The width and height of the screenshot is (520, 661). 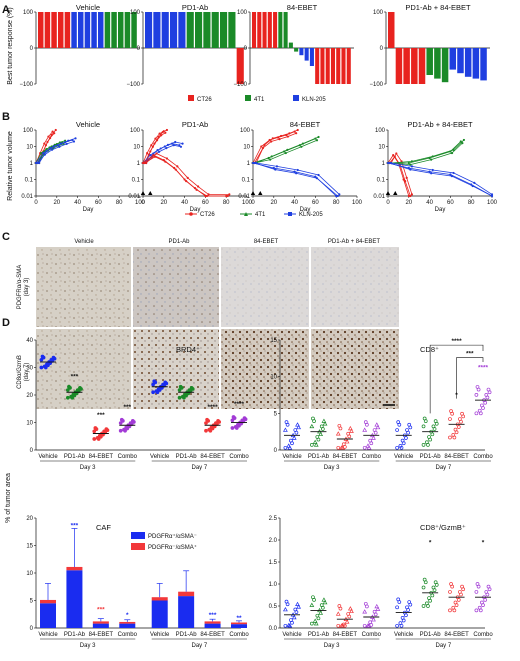 What do you see at coordinates (380, 131) in the screenshot?
I see `b-ytick-label: 100` at bounding box center [380, 131].